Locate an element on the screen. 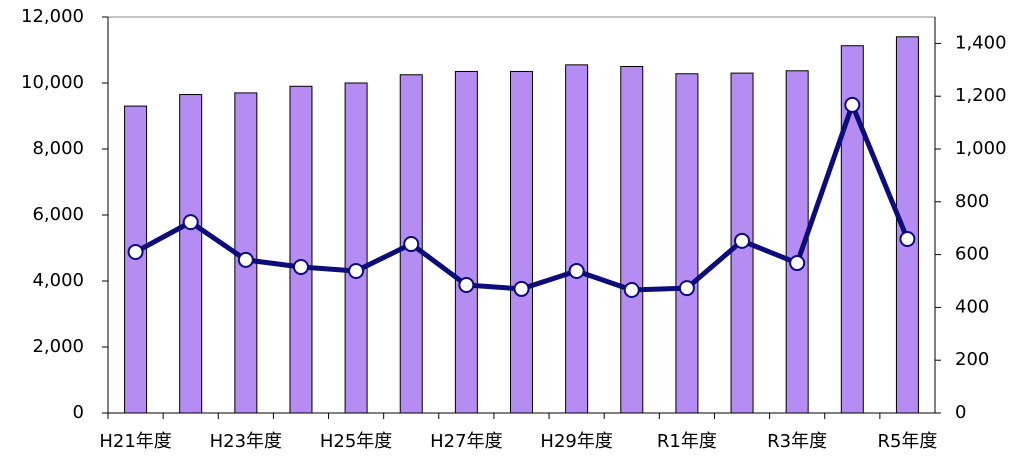 The width and height of the screenshot is (1023, 458). y-tick-label: 0 is located at coordinates (78, 412).